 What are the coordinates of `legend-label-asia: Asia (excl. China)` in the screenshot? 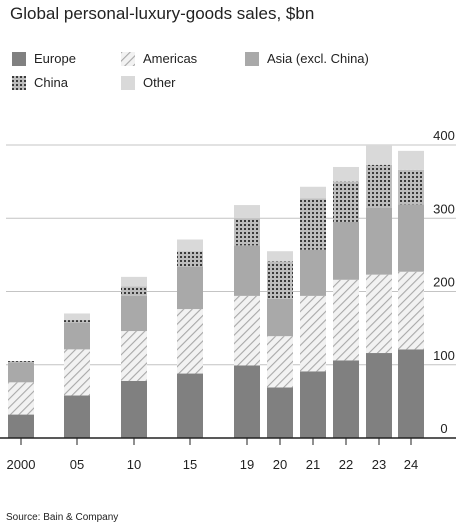 It's located at (318, 58).